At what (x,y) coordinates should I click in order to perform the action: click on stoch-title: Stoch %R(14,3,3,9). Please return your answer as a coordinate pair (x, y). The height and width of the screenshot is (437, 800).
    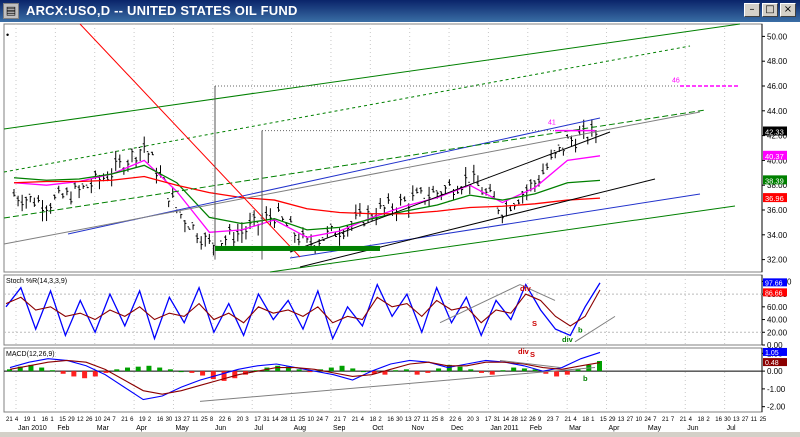
    Looking at the image, I should click on (36, 281).